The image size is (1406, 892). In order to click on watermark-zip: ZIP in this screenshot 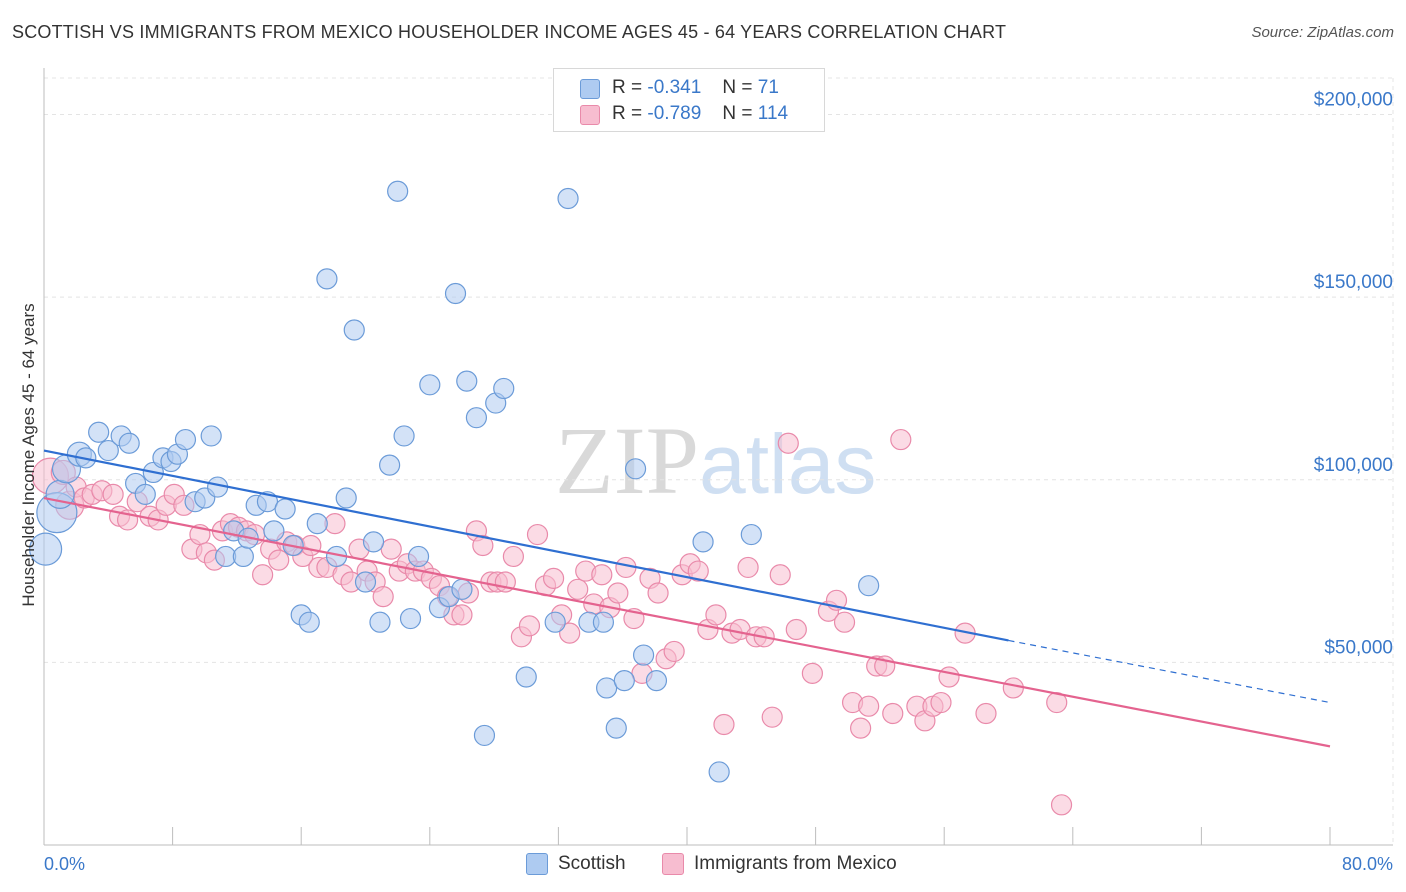, I will do `click(627, 460)`.